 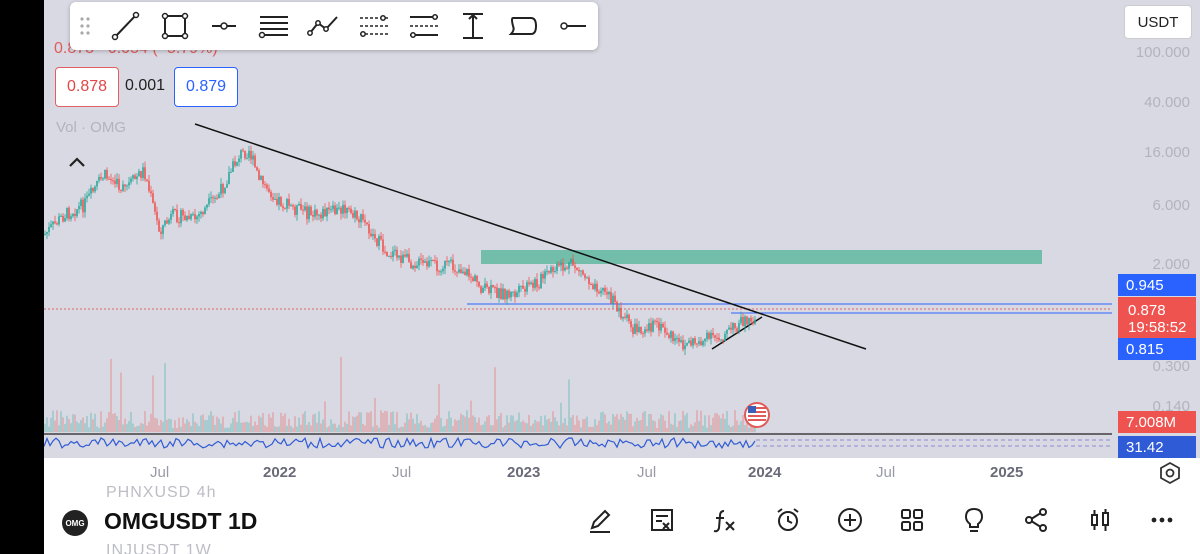 What do you see at coordinates (225, 26) in the screenshot?
I see `horizontal-ray-icon` at bounding box center [225, 26].